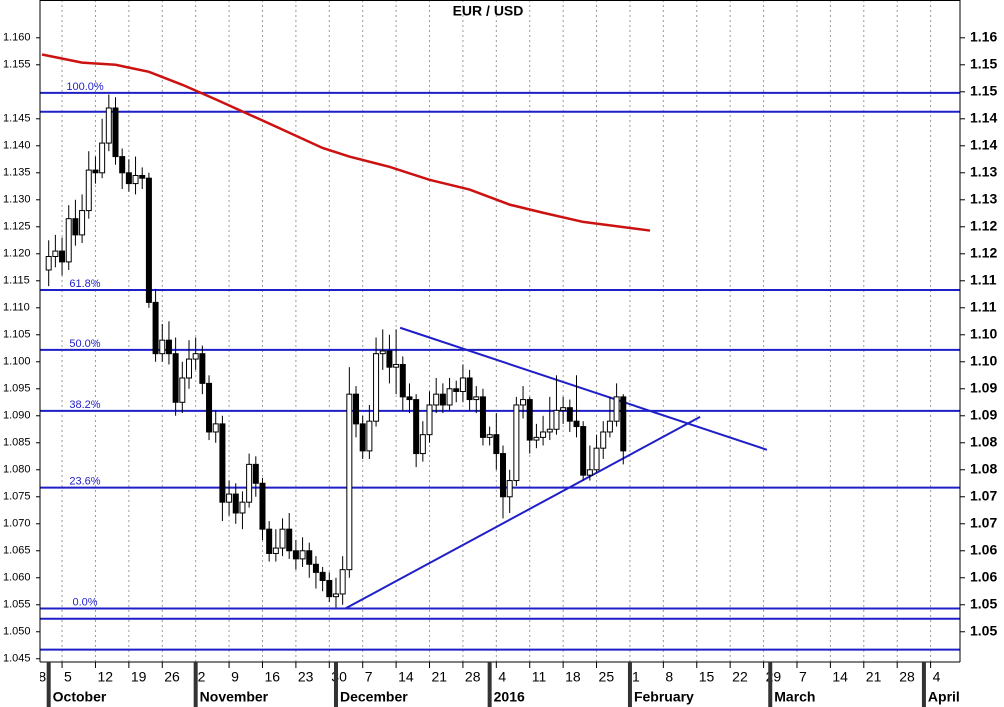  Describe the element at coordinates (17, 38) in the screenshot. I see `y-tick-label: 1.160` at that location.